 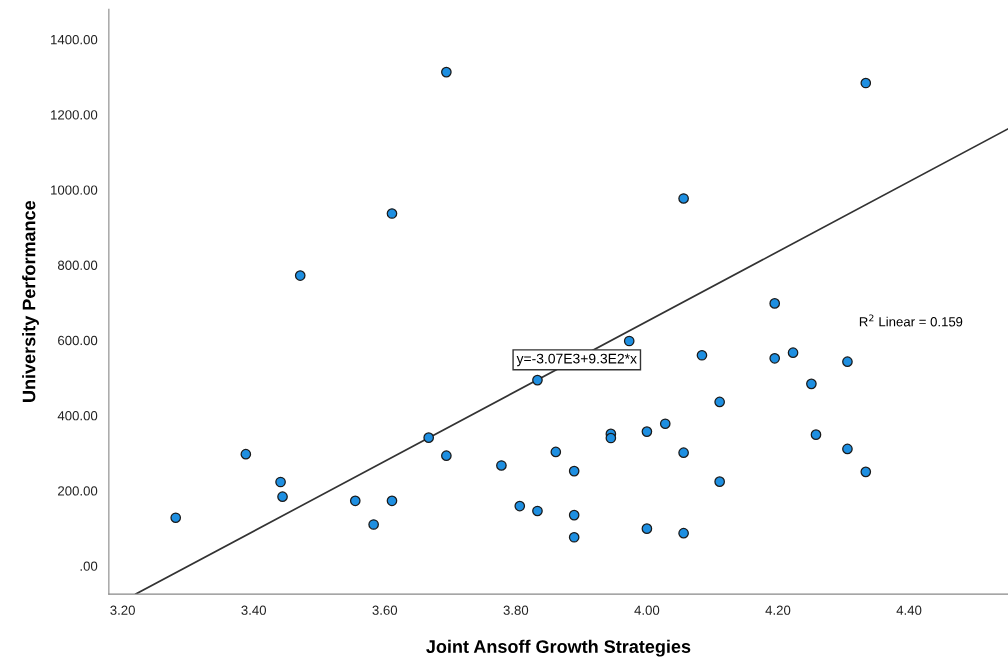 I want to click on y-tick-label: 1400.00, so click(x=74, y=39).